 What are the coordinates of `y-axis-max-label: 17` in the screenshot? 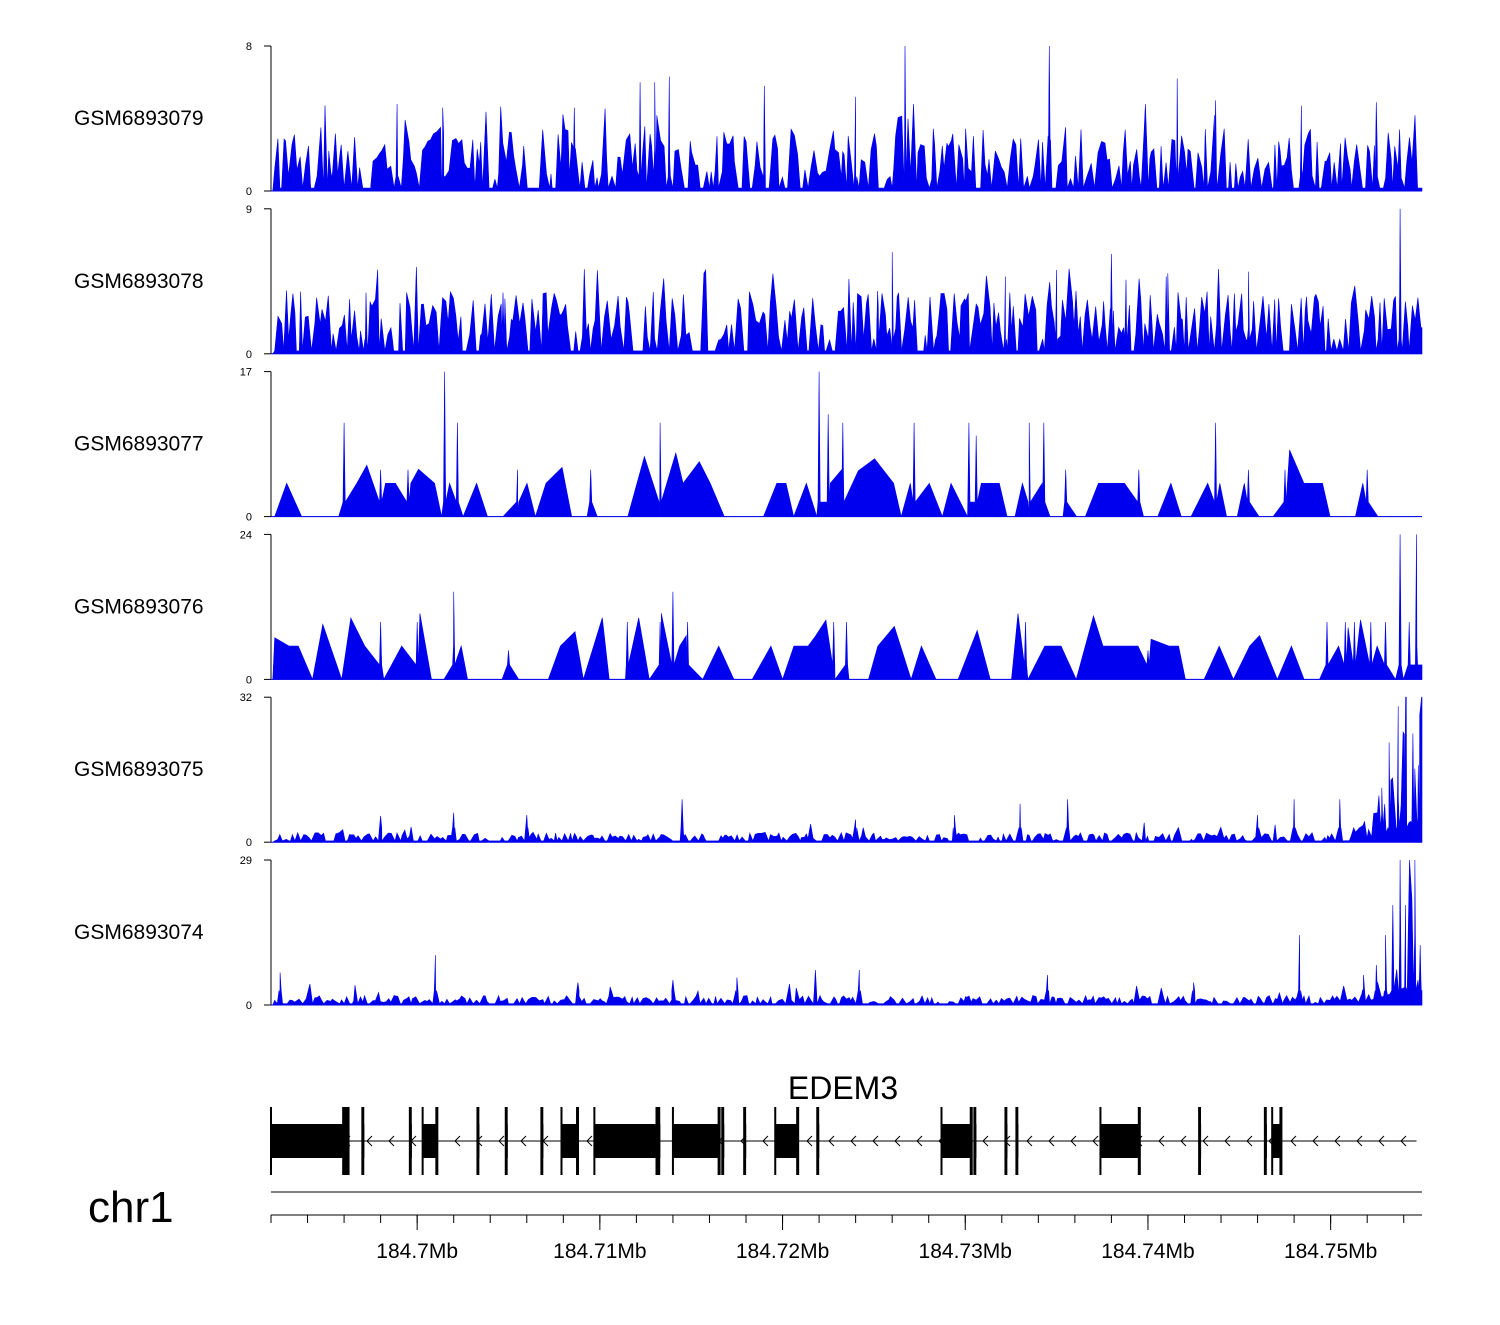 It's located at (246, 373).